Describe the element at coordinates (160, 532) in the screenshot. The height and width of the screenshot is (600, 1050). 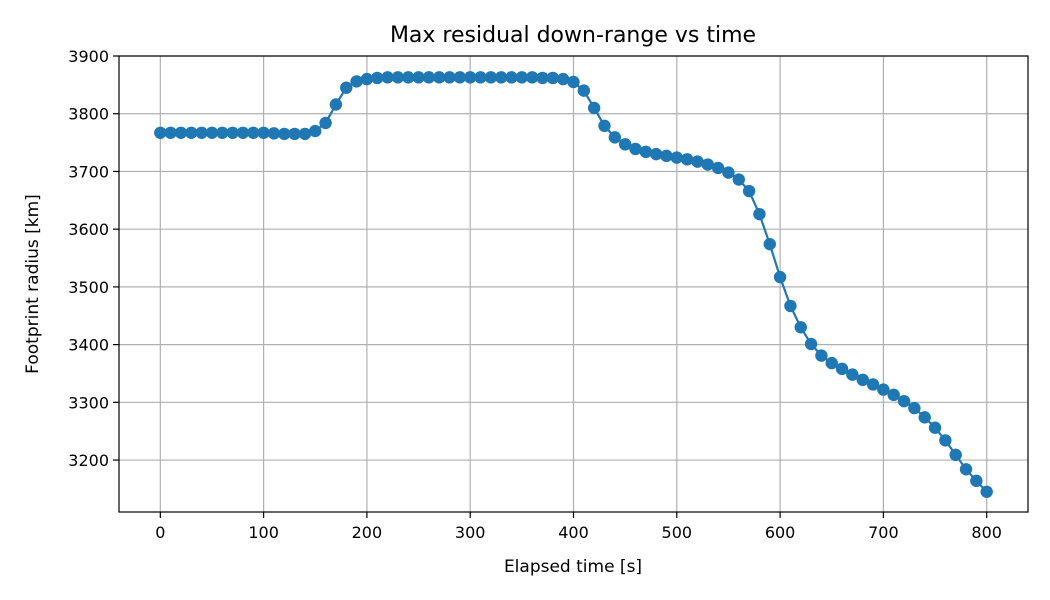
I see `x-tick-label: 0` at that location.